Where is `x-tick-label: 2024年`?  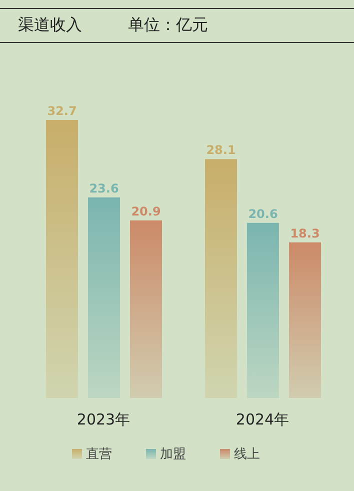 x-tick-label: 2024年 is located at coordinates (263, 419).